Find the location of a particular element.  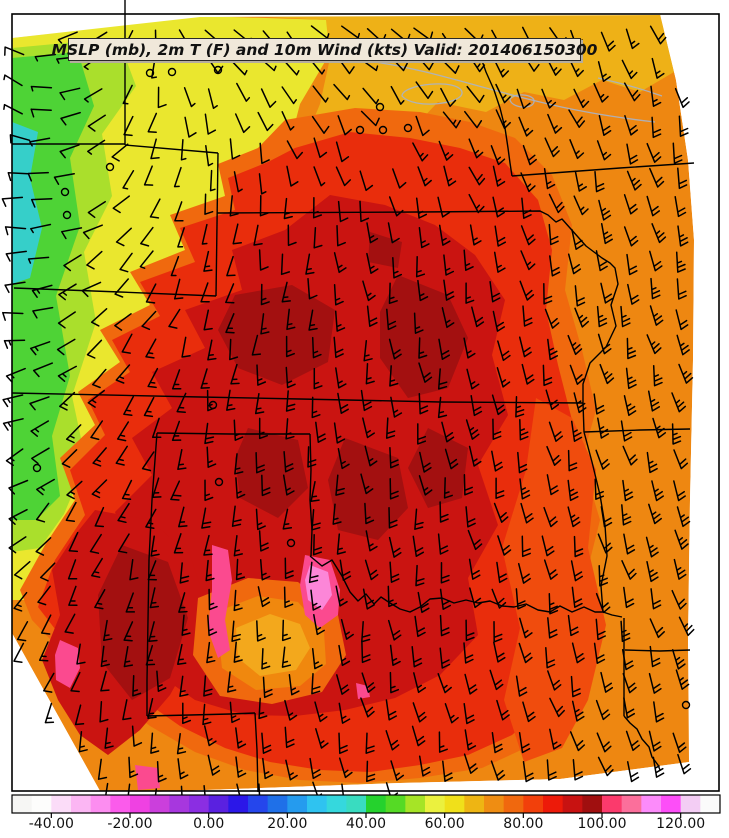

cyan-35-40F is located at coordinates (27, 203).